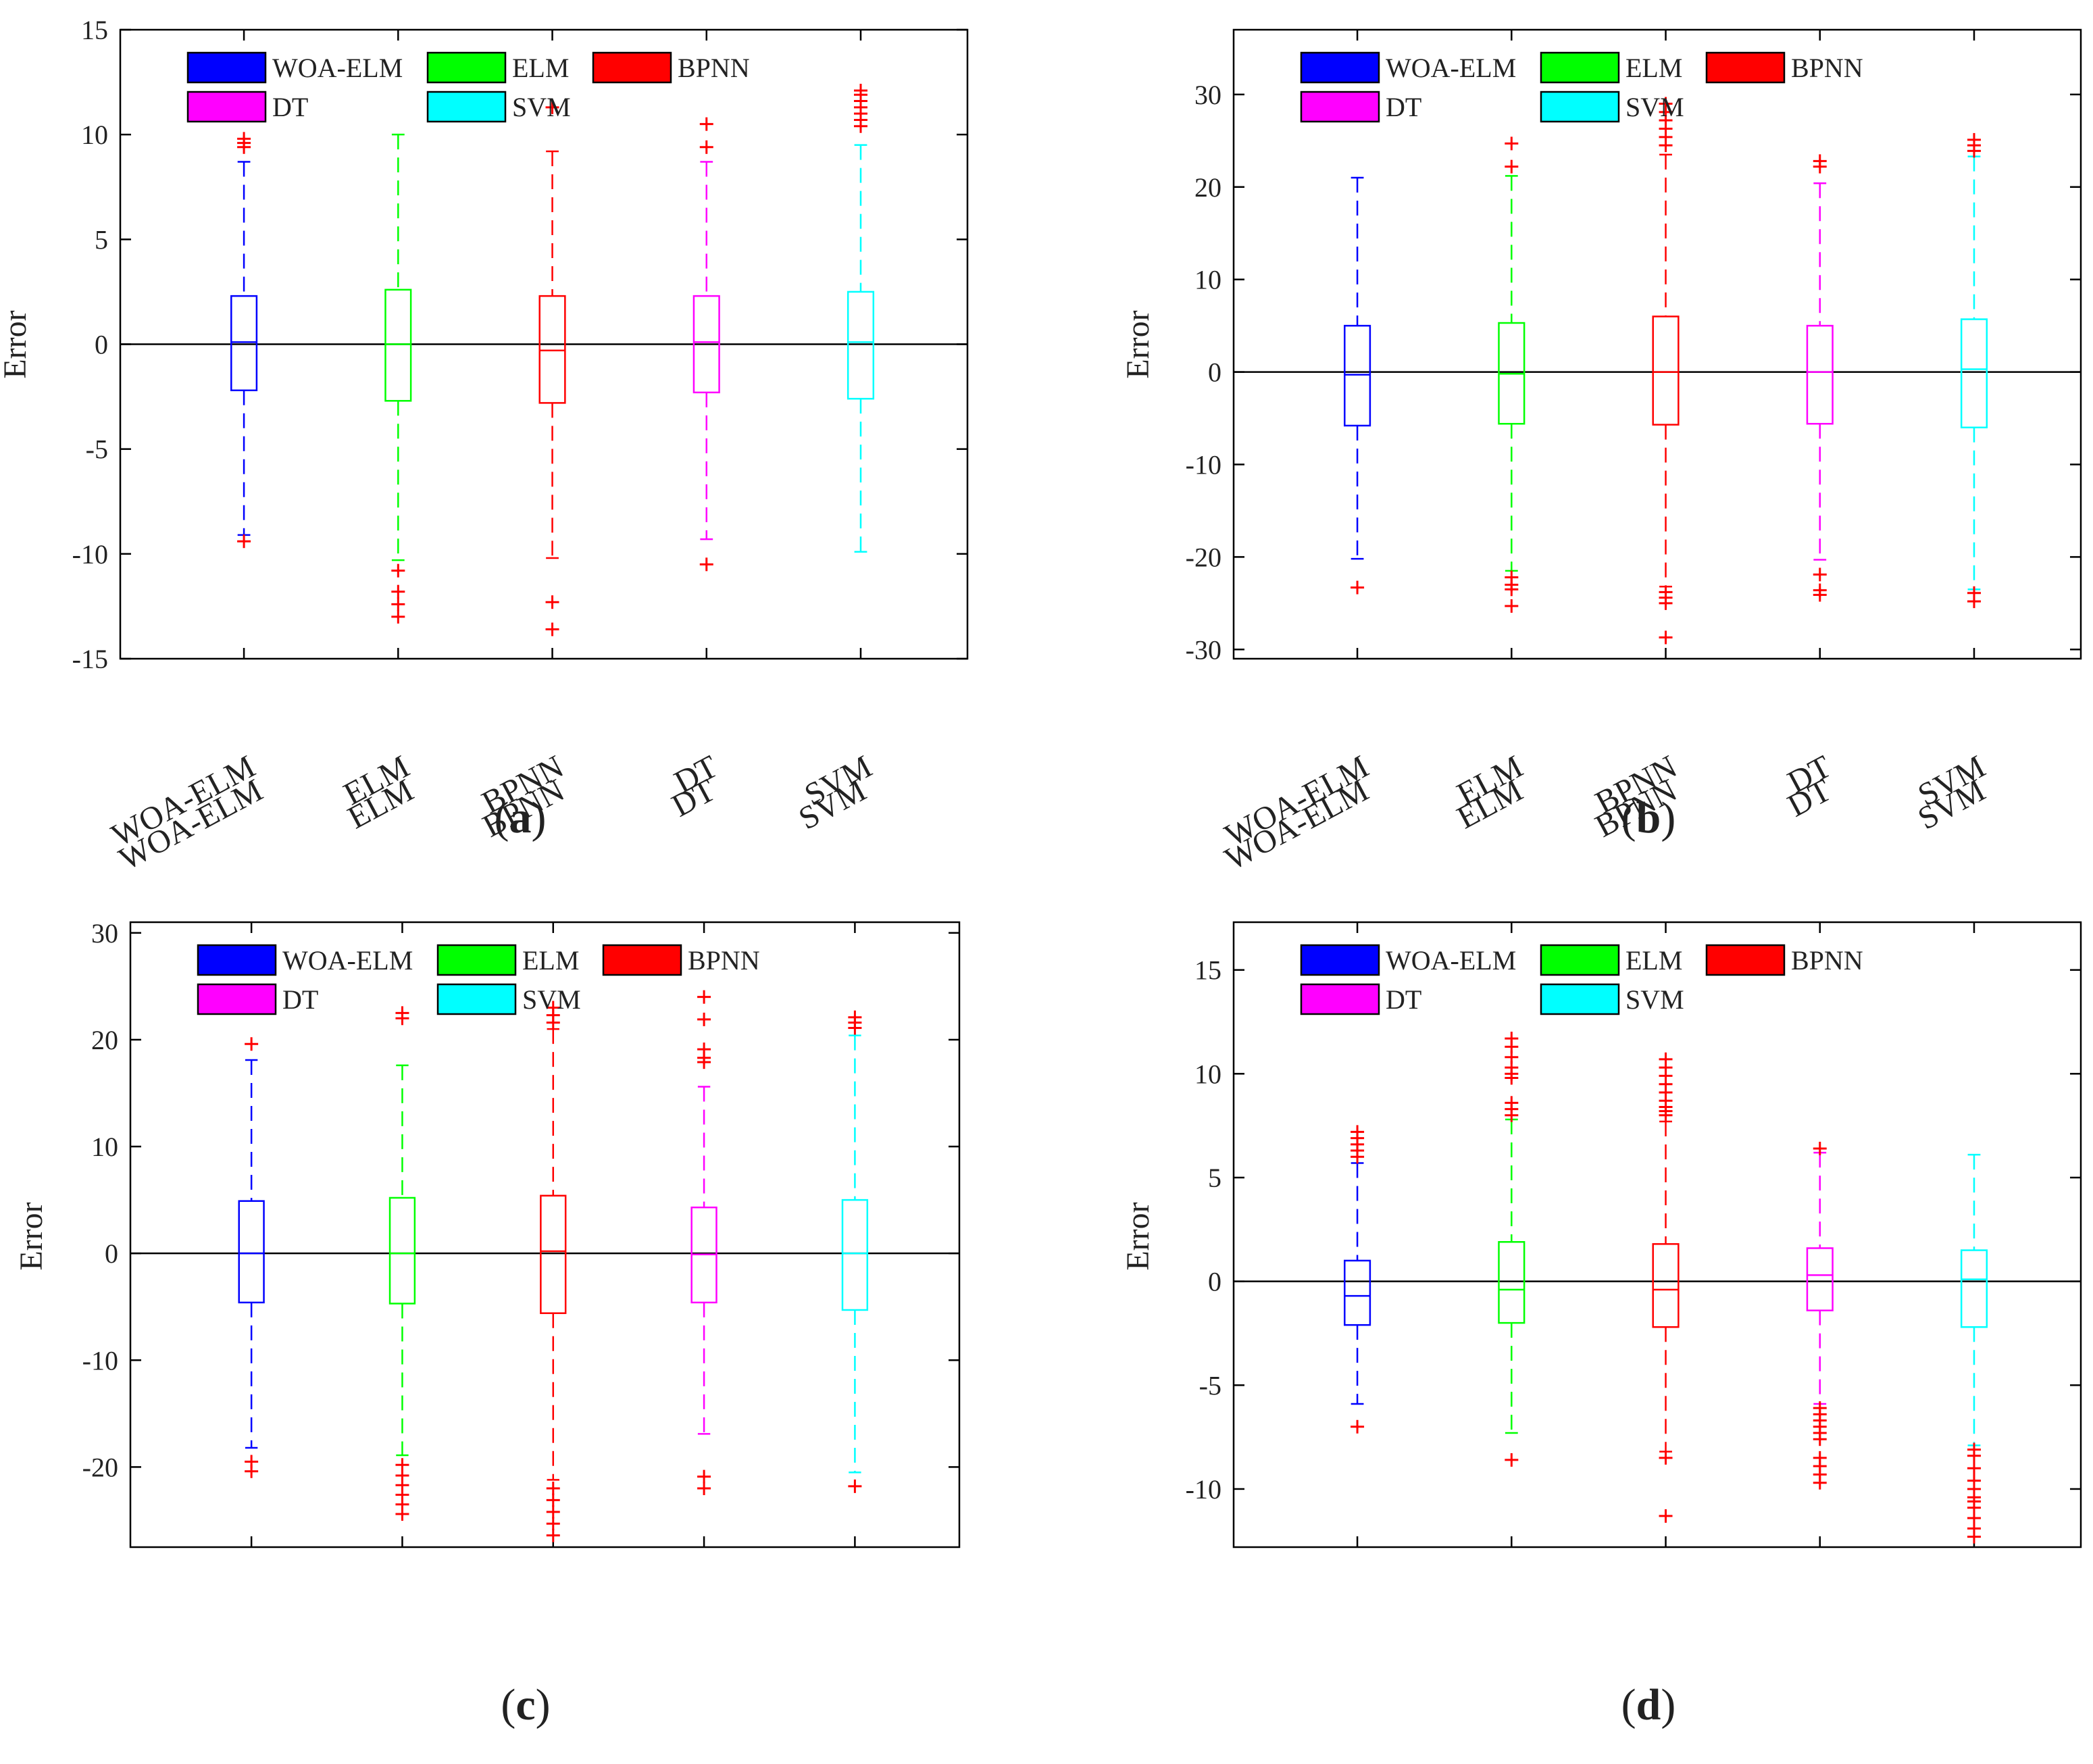  I want to click on panel-label-letter: d, so click(1649, 1705).